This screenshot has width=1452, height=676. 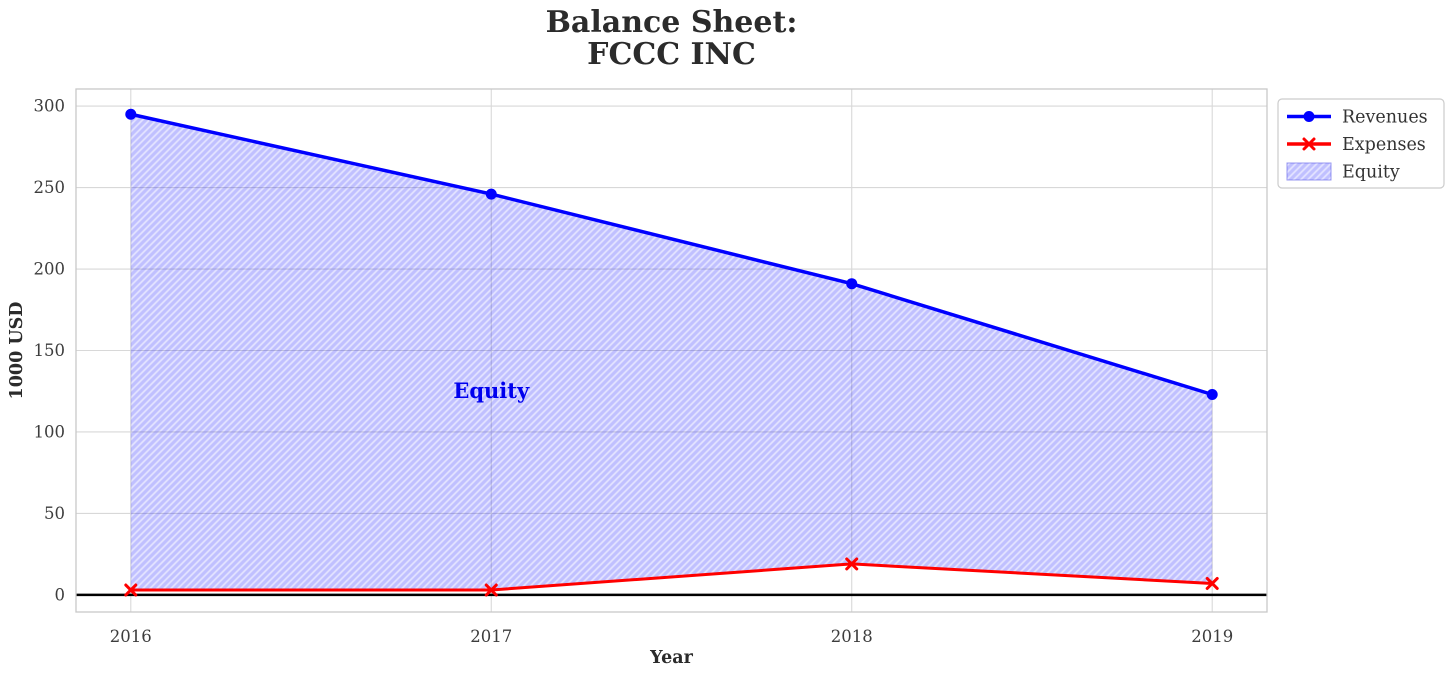 I want to click on x-tick-label: 2018, so click(x=852, y=636).